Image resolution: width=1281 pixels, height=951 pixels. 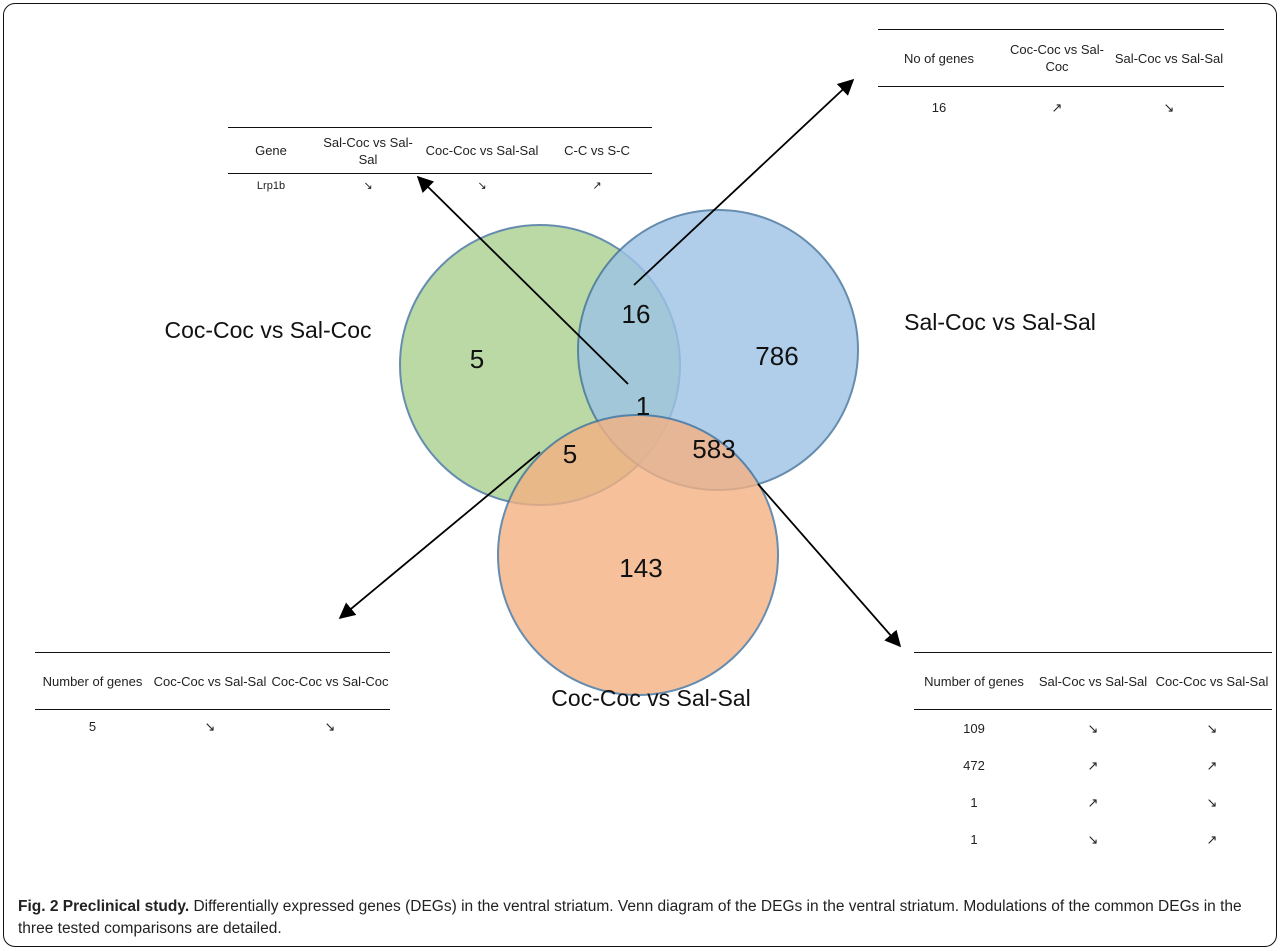 What do you see at coordinates (267, 330) in the screenshot?
I see `set-label-coc-coc-vs-sal-coc: Coc-Coc vs Sal-Coc` at bounding box center [267, 330].